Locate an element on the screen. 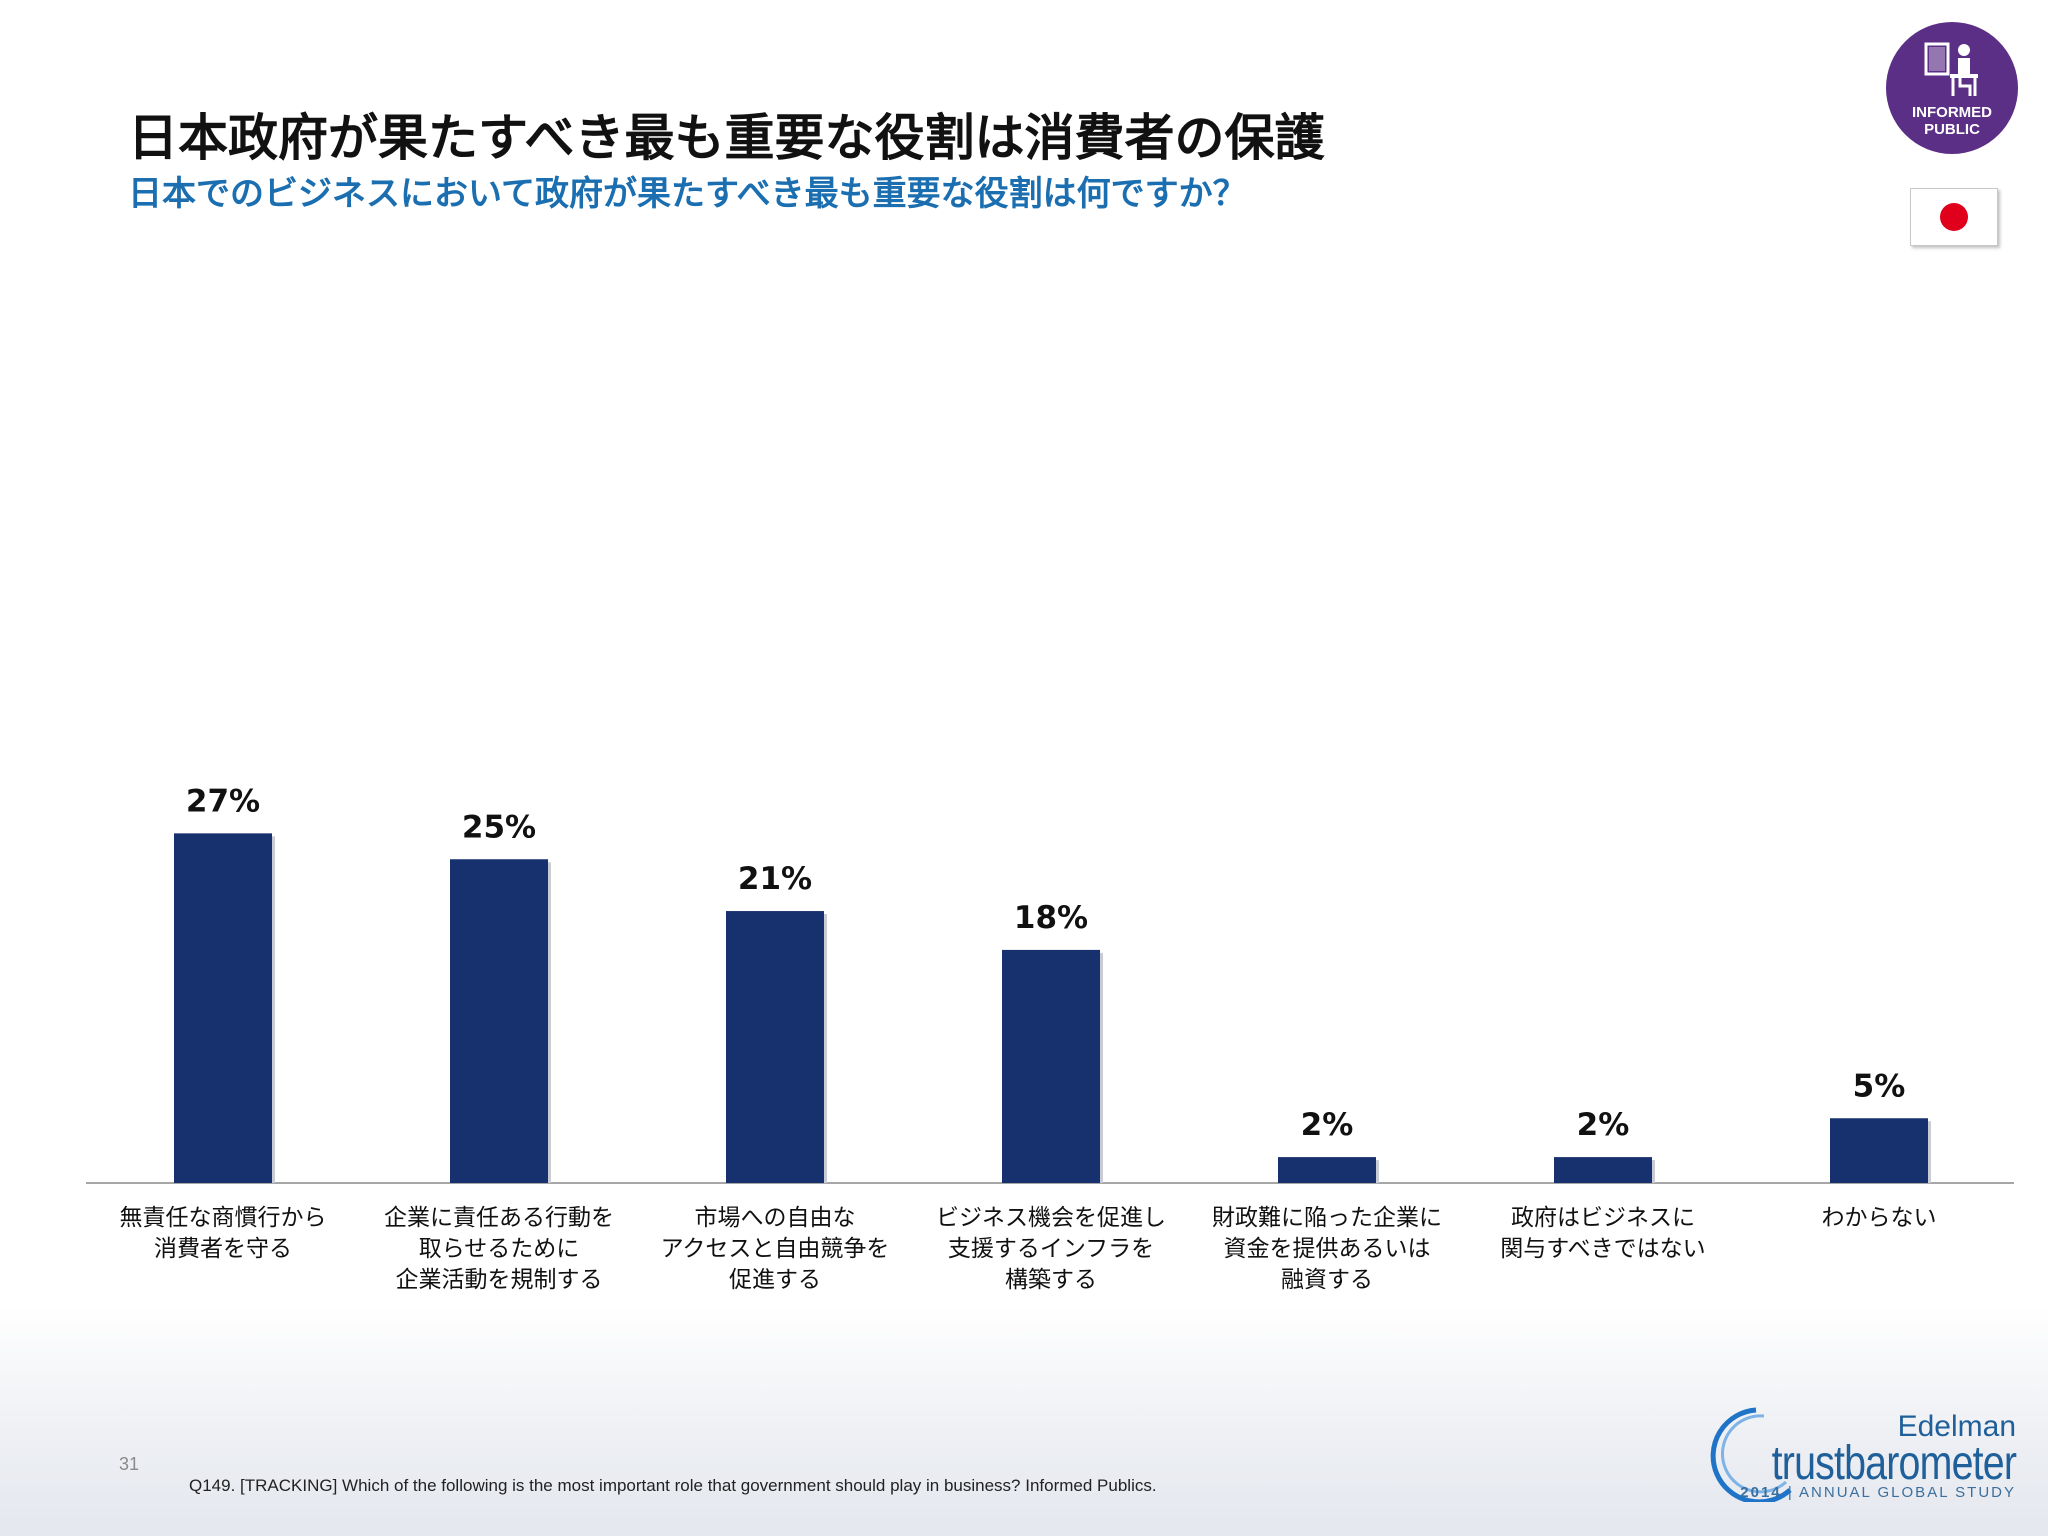 This screenshot has width=2048, height=1536. category-label: ビジネス機会を促進し支援するインフラを構築する is located at coordinates (1051, 1249).